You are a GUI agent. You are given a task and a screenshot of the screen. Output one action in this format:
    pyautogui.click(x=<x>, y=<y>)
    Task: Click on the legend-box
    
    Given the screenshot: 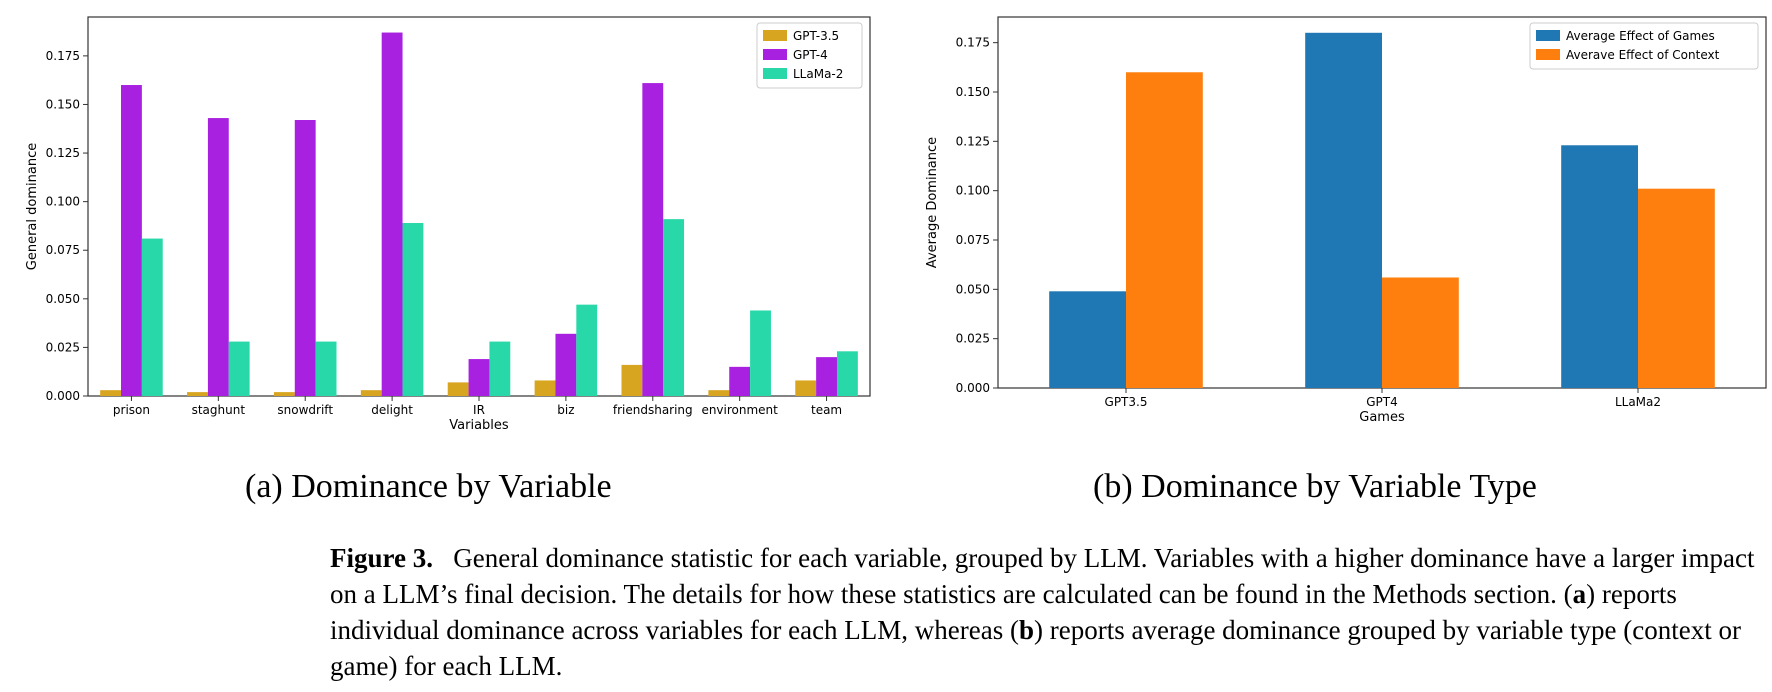 What is the action you would take?
    pyautogui.click(x=1644, y=46)
    